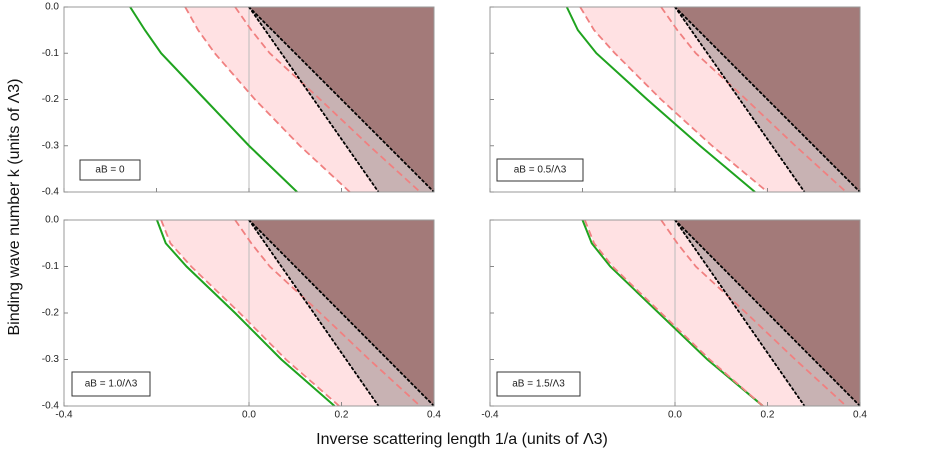 The image size is (926, 454). I want to click on annotation: aB = 1.0/Λ3, so click(111, 384).